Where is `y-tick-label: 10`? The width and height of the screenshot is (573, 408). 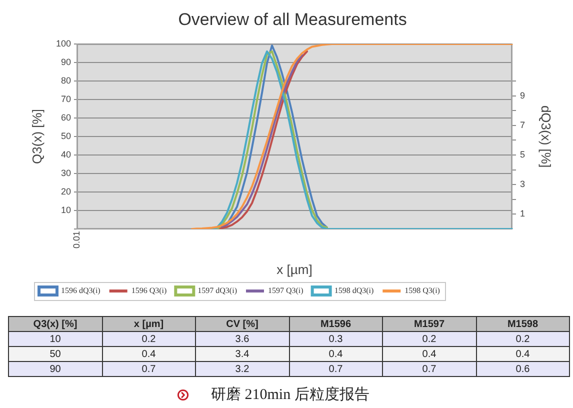 y-tick-label: 10 is located at coordinates (65, 209).